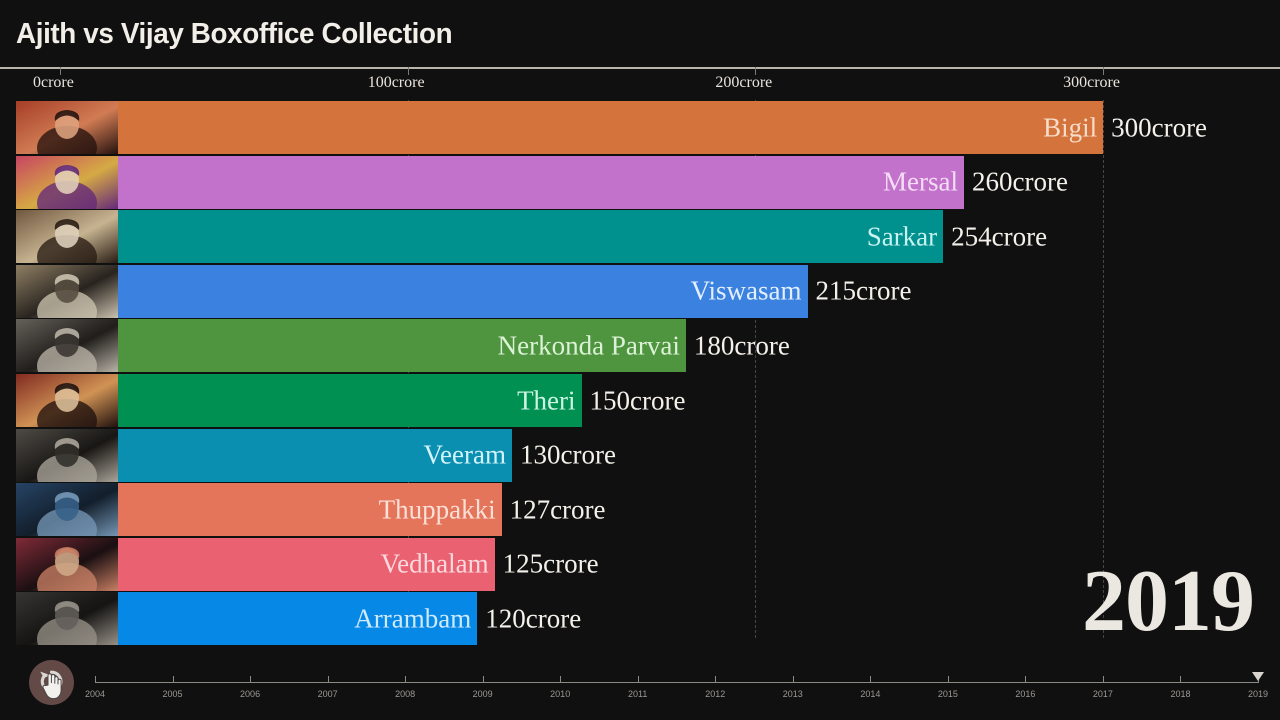 The width and height of the screenshot is (1280, 720). What do you see at coordinates (715, 694) in the screenshot?
I see `timeline-year-label: 2012` at bounding box center [715, 694].